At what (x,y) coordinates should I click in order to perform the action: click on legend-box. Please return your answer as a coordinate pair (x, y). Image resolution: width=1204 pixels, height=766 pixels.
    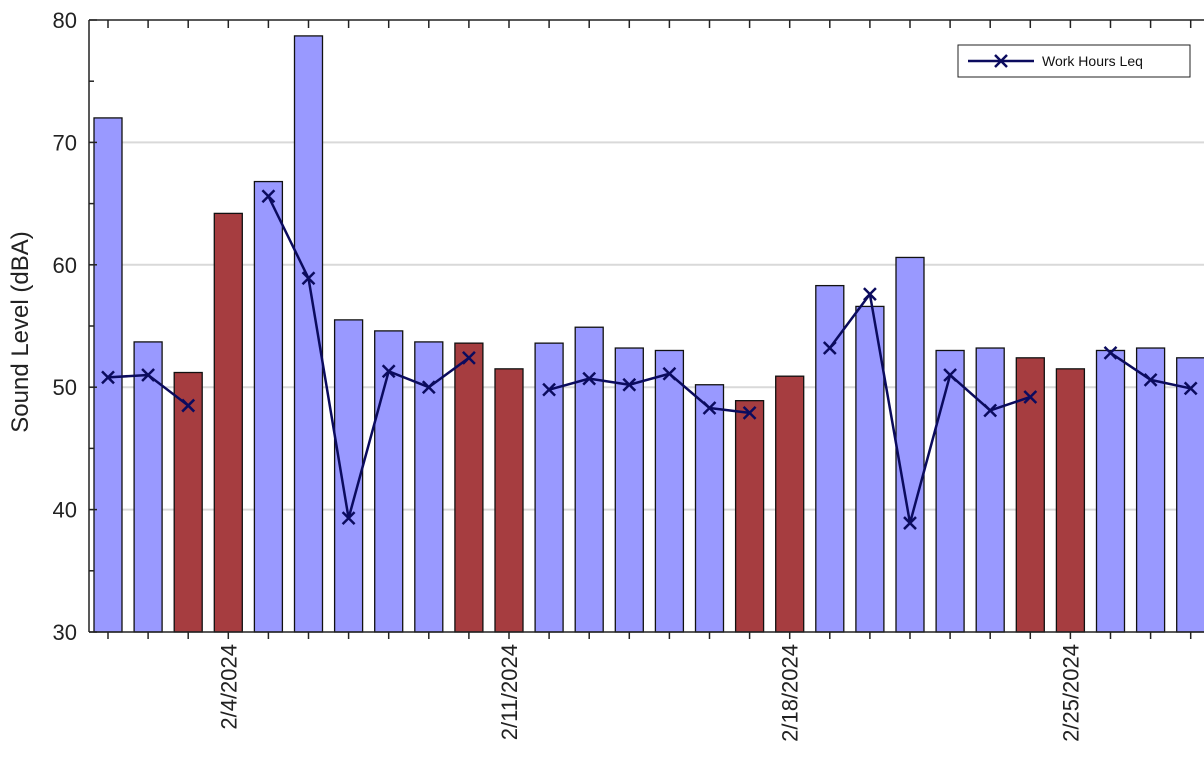
    Looking at the image, I should click on (1074, 61).